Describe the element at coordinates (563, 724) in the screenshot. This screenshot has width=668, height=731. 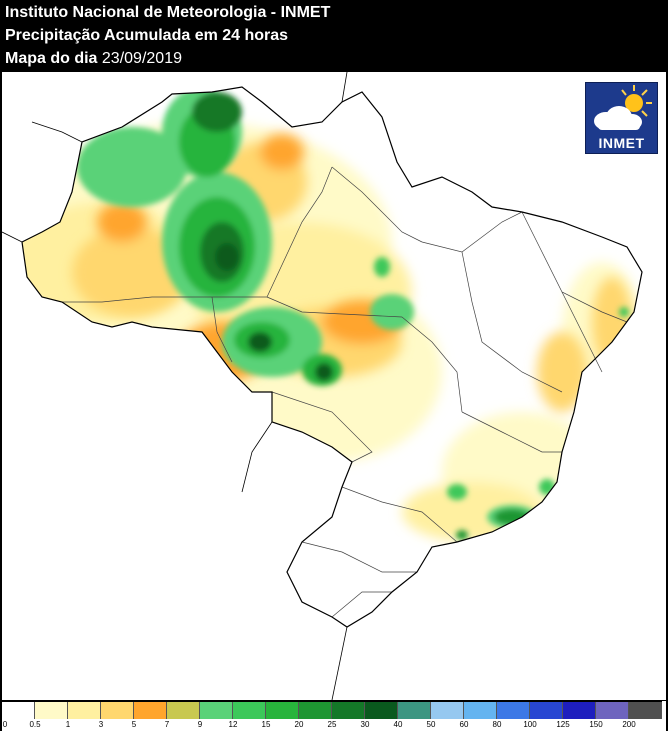
I see `legend-tick-label: 125` at that location.